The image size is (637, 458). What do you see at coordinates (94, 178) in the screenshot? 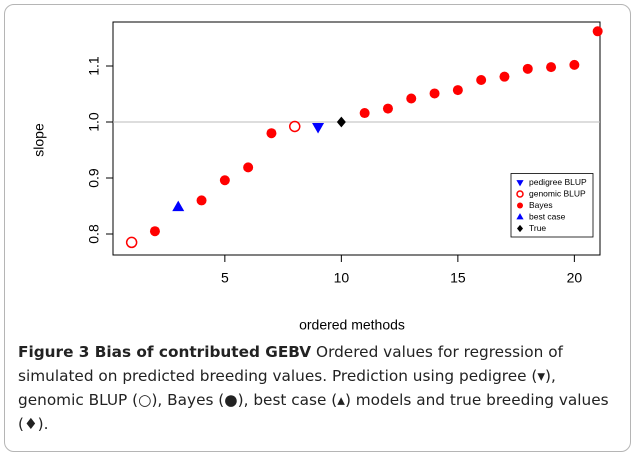
I see `y-tick-label: 0.9` at bounding box center [94, 178].